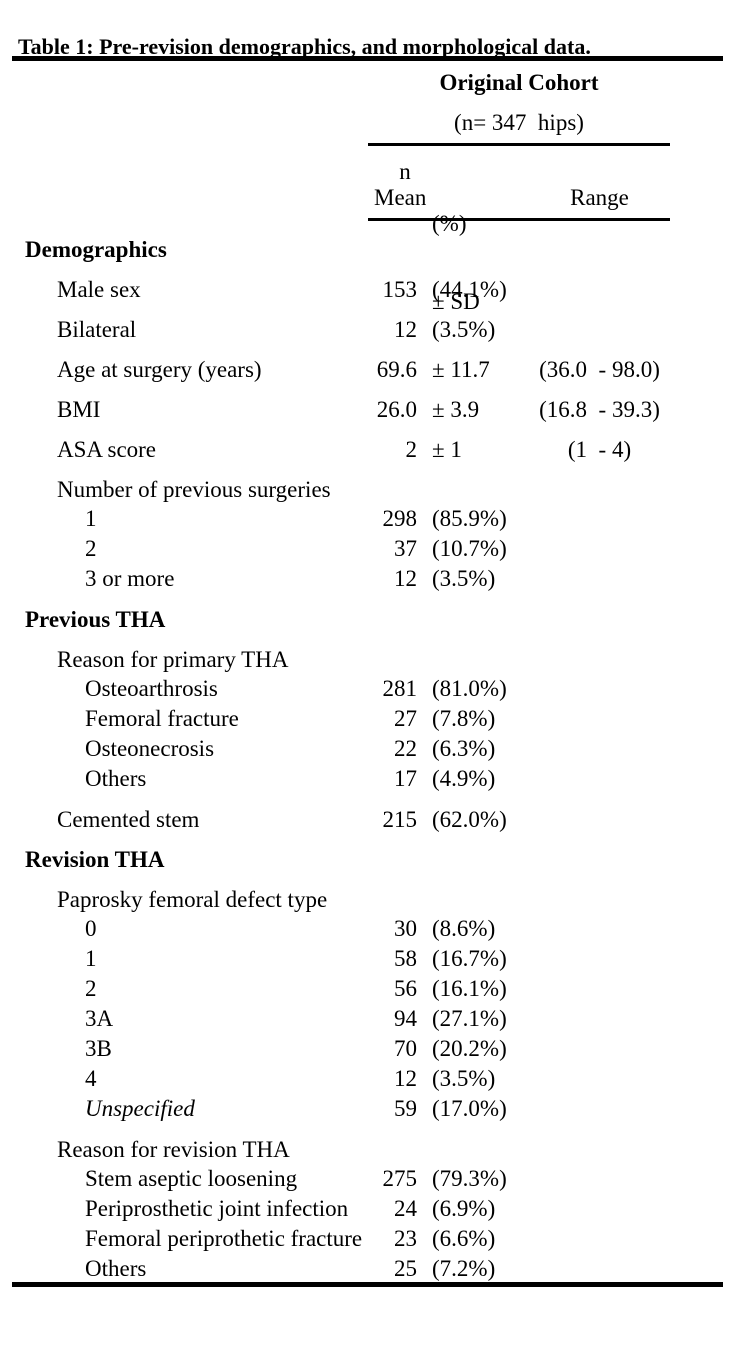 Image resolution: width=733 pixels, height=1348 pixels. Describe the element at coordinates (461, 369) in the screenshot. I see `col-pct-sd-value: ± 11.7` at that location.